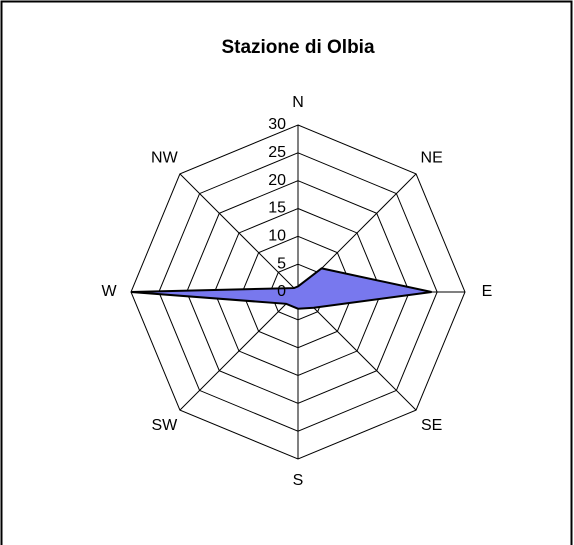 This screenshot has height=545, width=574. Describe the element at coordinates (277, 208) in the screenshot. I see `r-tick-label: 15` at that location.